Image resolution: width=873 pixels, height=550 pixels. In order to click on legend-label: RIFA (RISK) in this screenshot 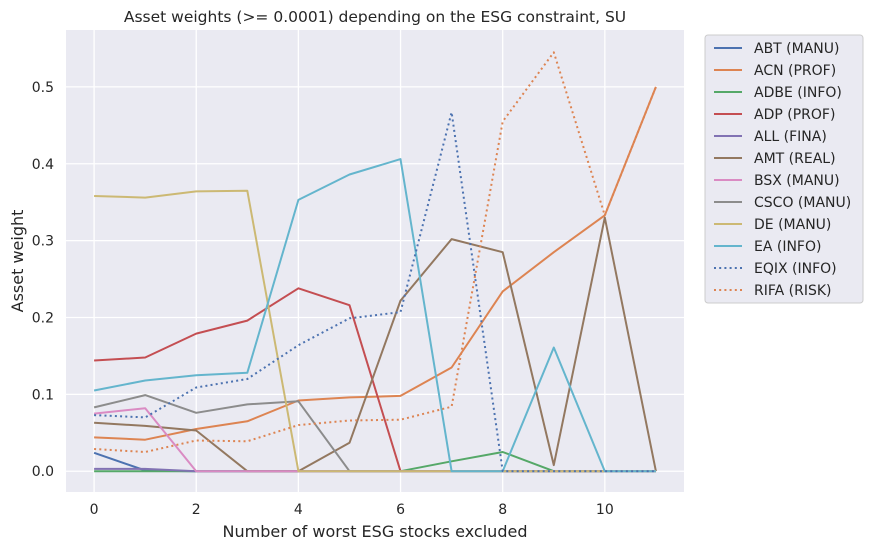, I will do `click(793, 291)`.